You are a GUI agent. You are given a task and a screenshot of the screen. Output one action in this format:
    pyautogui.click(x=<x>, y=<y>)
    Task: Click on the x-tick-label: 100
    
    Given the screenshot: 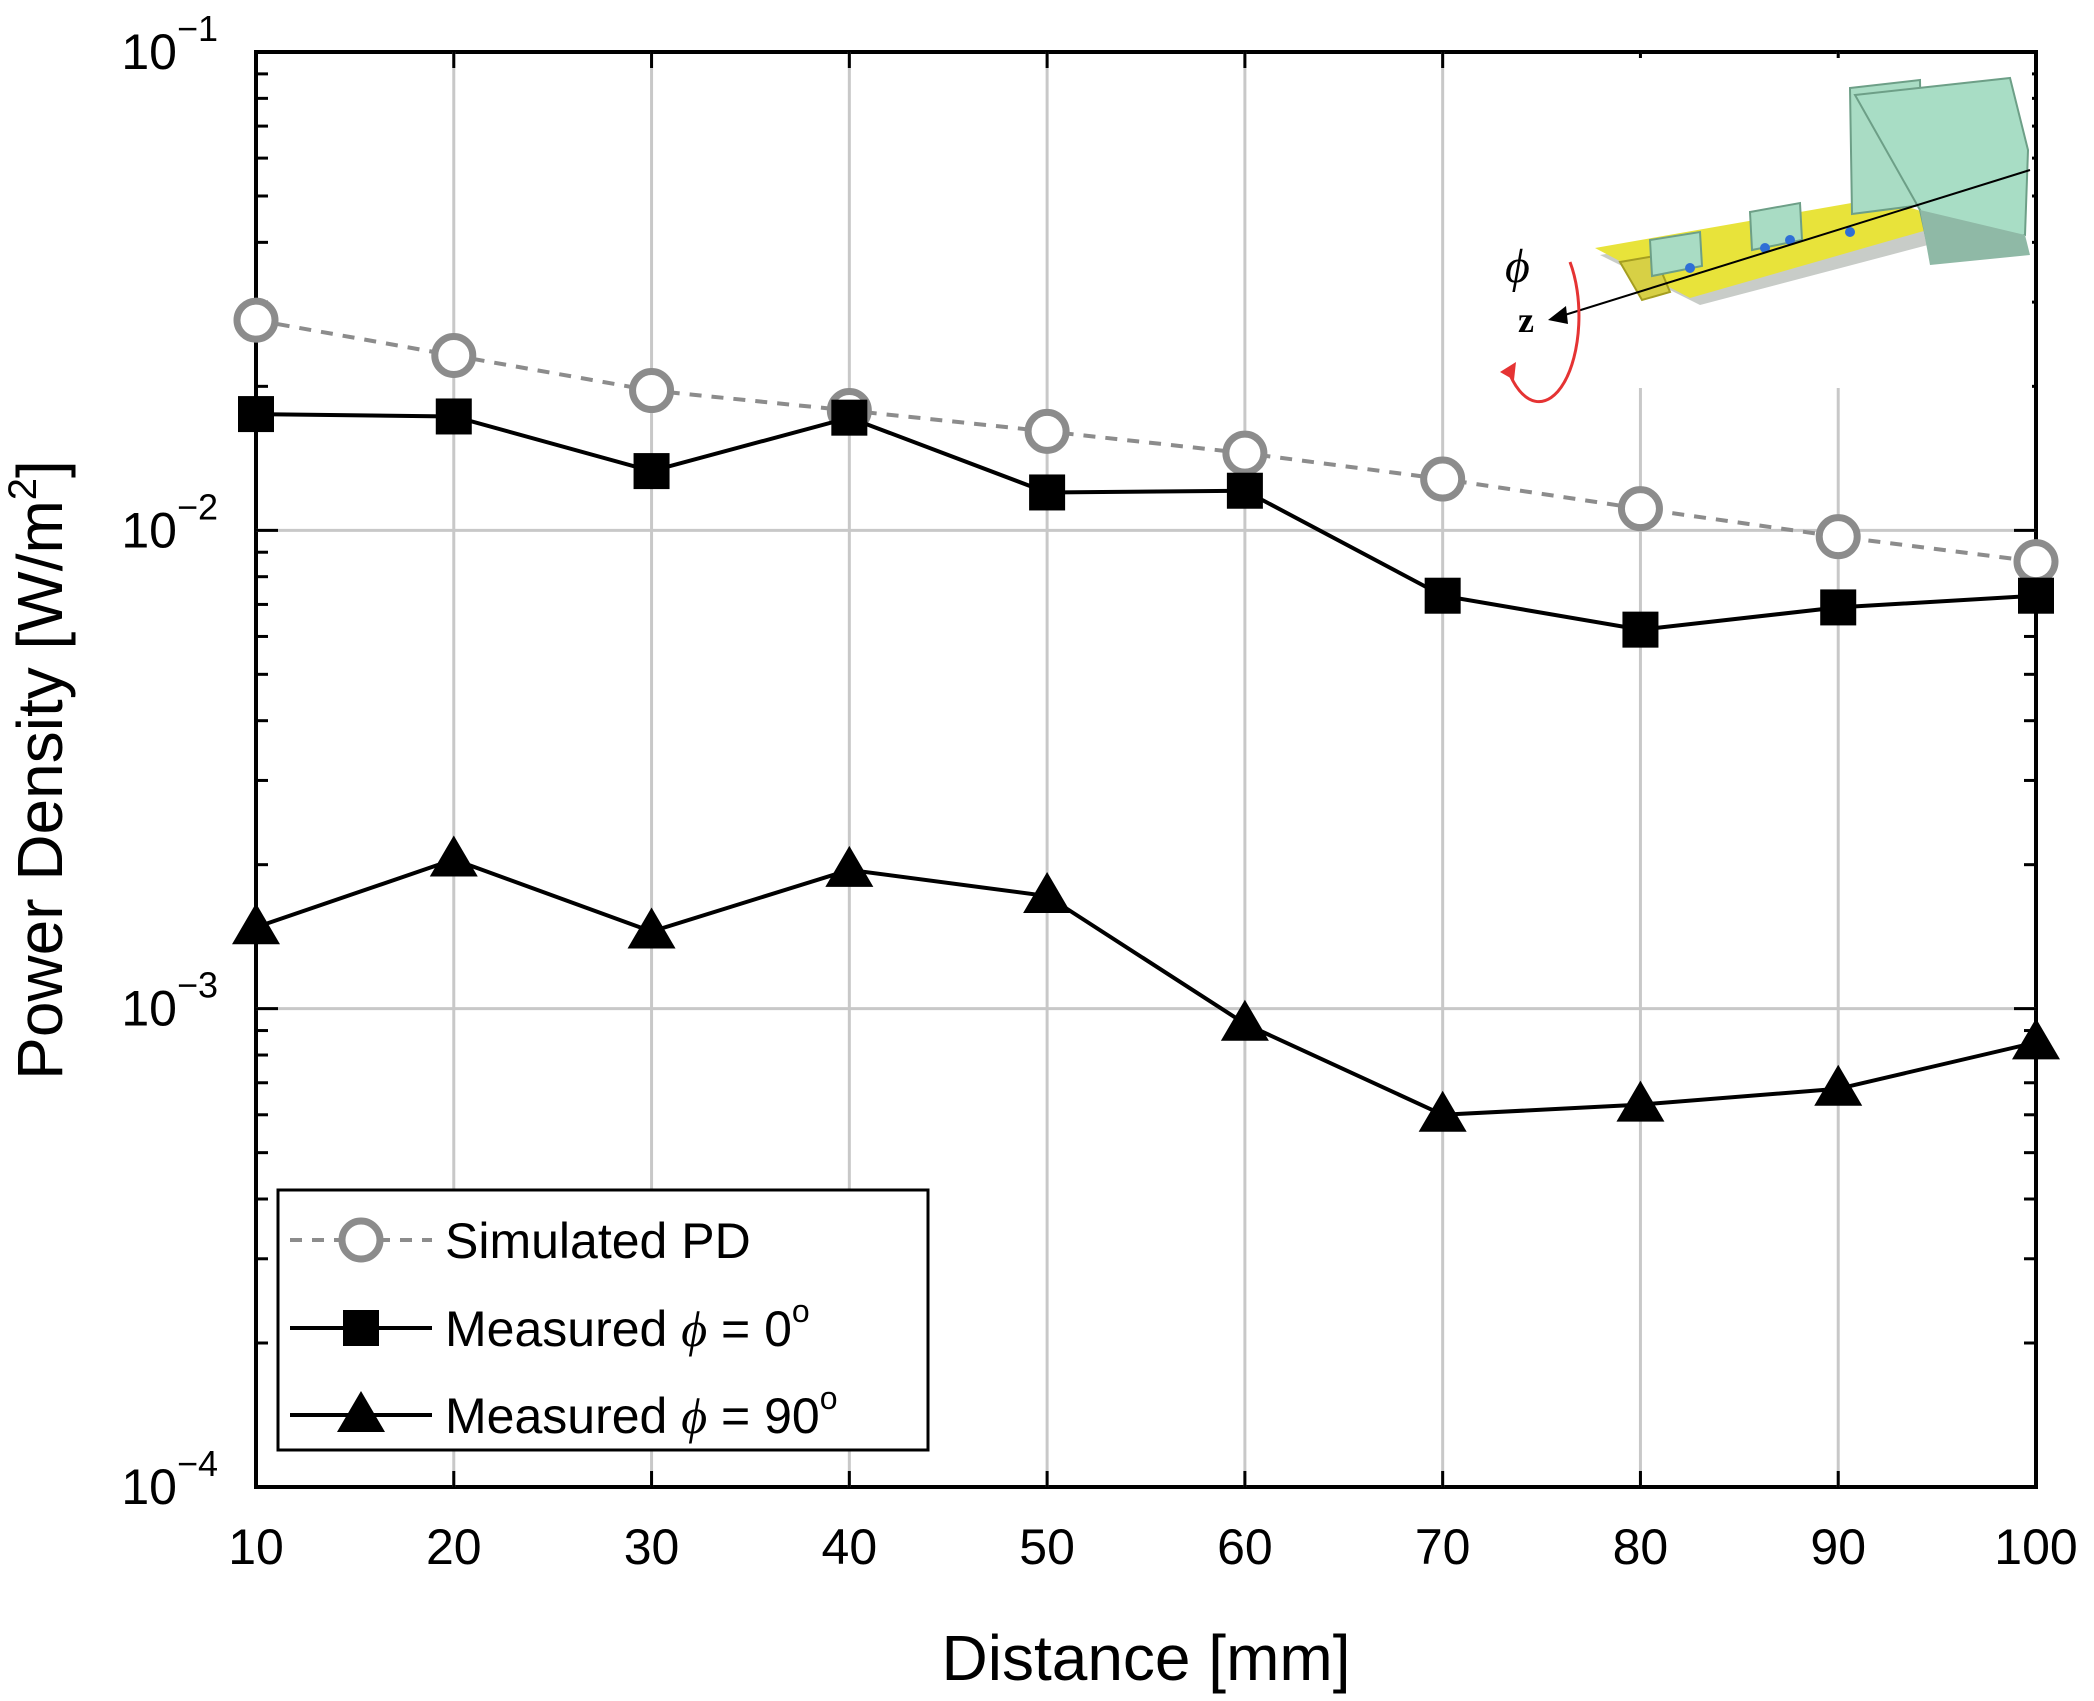 What is the action you would take?
    pyautogui.click(x=2035, y=1547)
    